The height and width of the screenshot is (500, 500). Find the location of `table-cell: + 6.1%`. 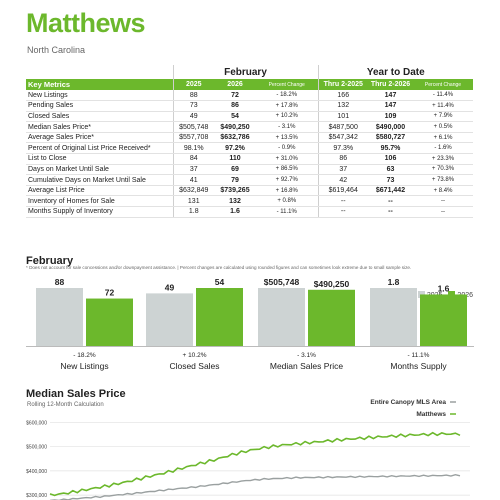

table-cell: + 6.1% is located at coordinates (443, 138).